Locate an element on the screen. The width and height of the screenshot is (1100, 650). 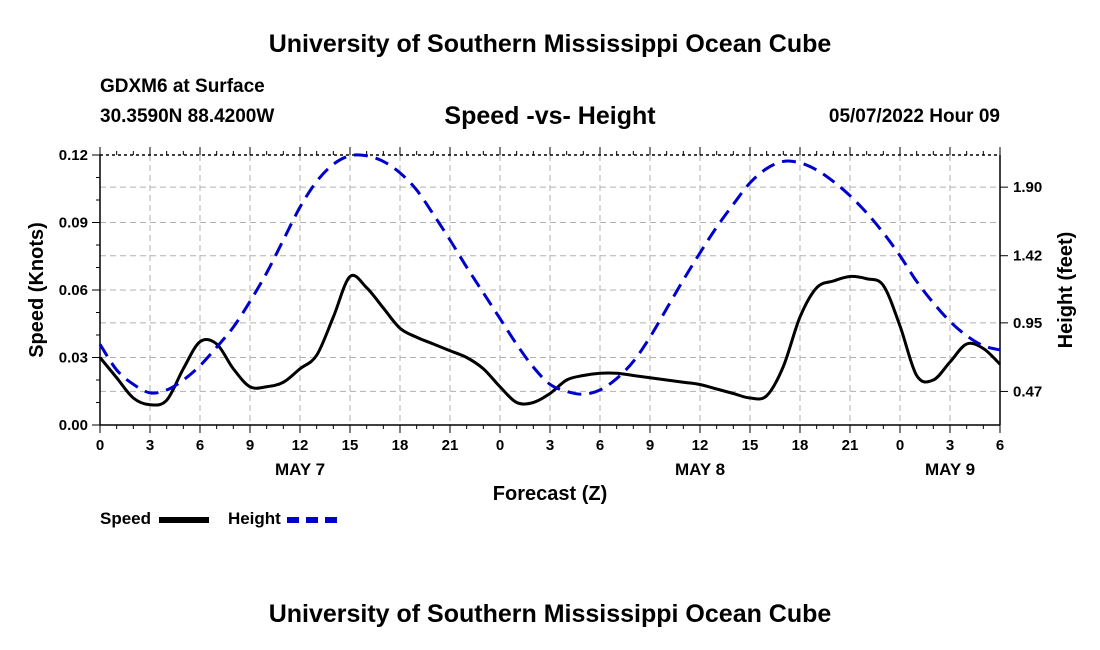
station-coordinates: 30.3590N 88.4200W is located at coordinates (187, 116).